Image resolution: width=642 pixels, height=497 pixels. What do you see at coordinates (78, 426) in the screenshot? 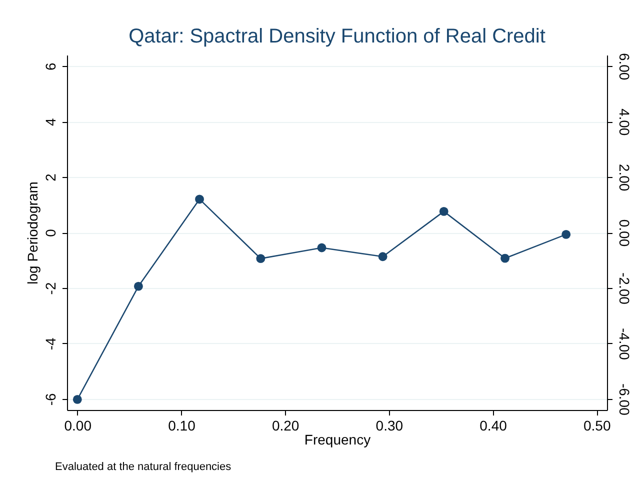
I see `x-tick-label: 0.00` at bounding box center [78, 426].